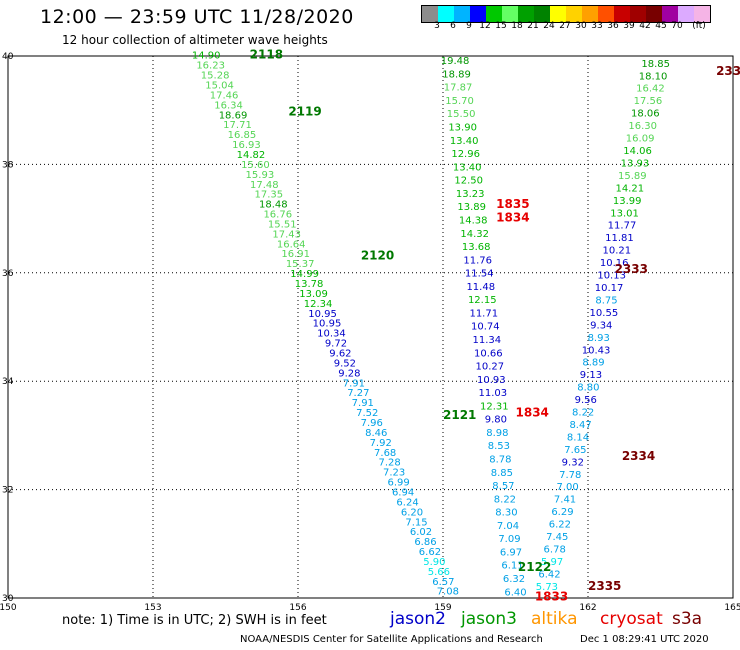  What do you see at coordinates (385, 453) in the screenshot?
I see `wave-height-label-jason3: 7.68` at bounding box center [385, 453].